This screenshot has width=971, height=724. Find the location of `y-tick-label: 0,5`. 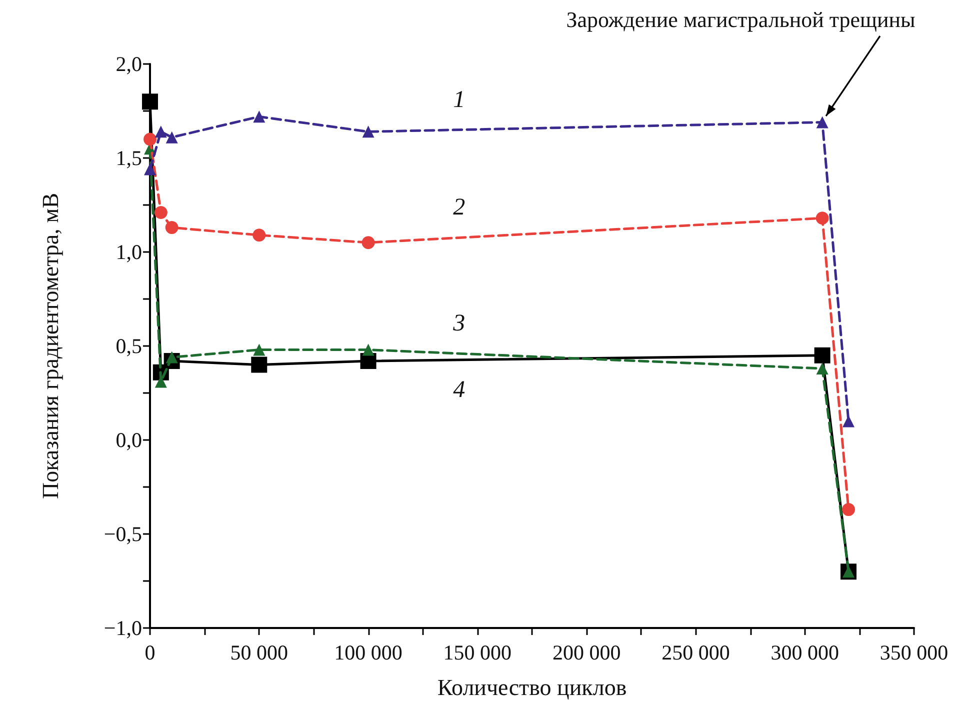

y-tick-label: 0,5 is located at coordinates (129, 346).